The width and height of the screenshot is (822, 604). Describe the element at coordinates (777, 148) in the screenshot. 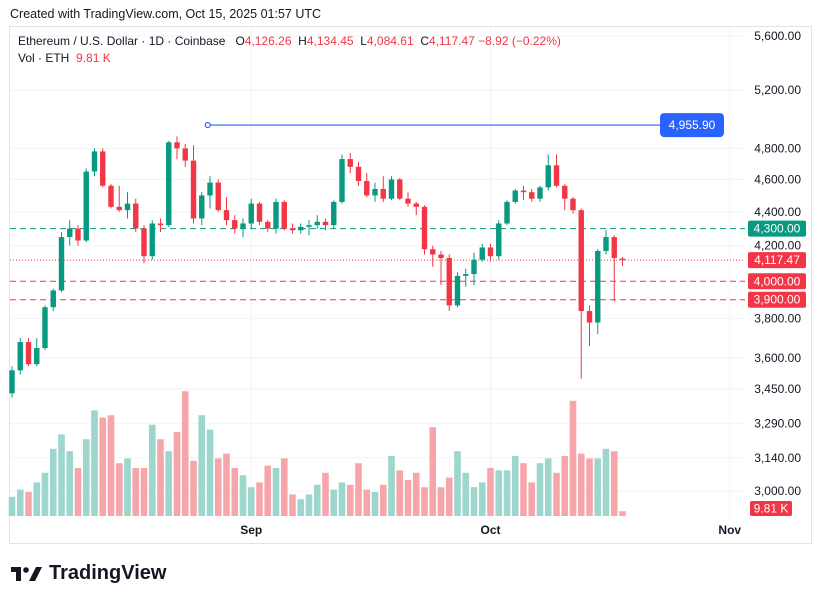

I see `price-tick-label: 4,800.00` at that location.